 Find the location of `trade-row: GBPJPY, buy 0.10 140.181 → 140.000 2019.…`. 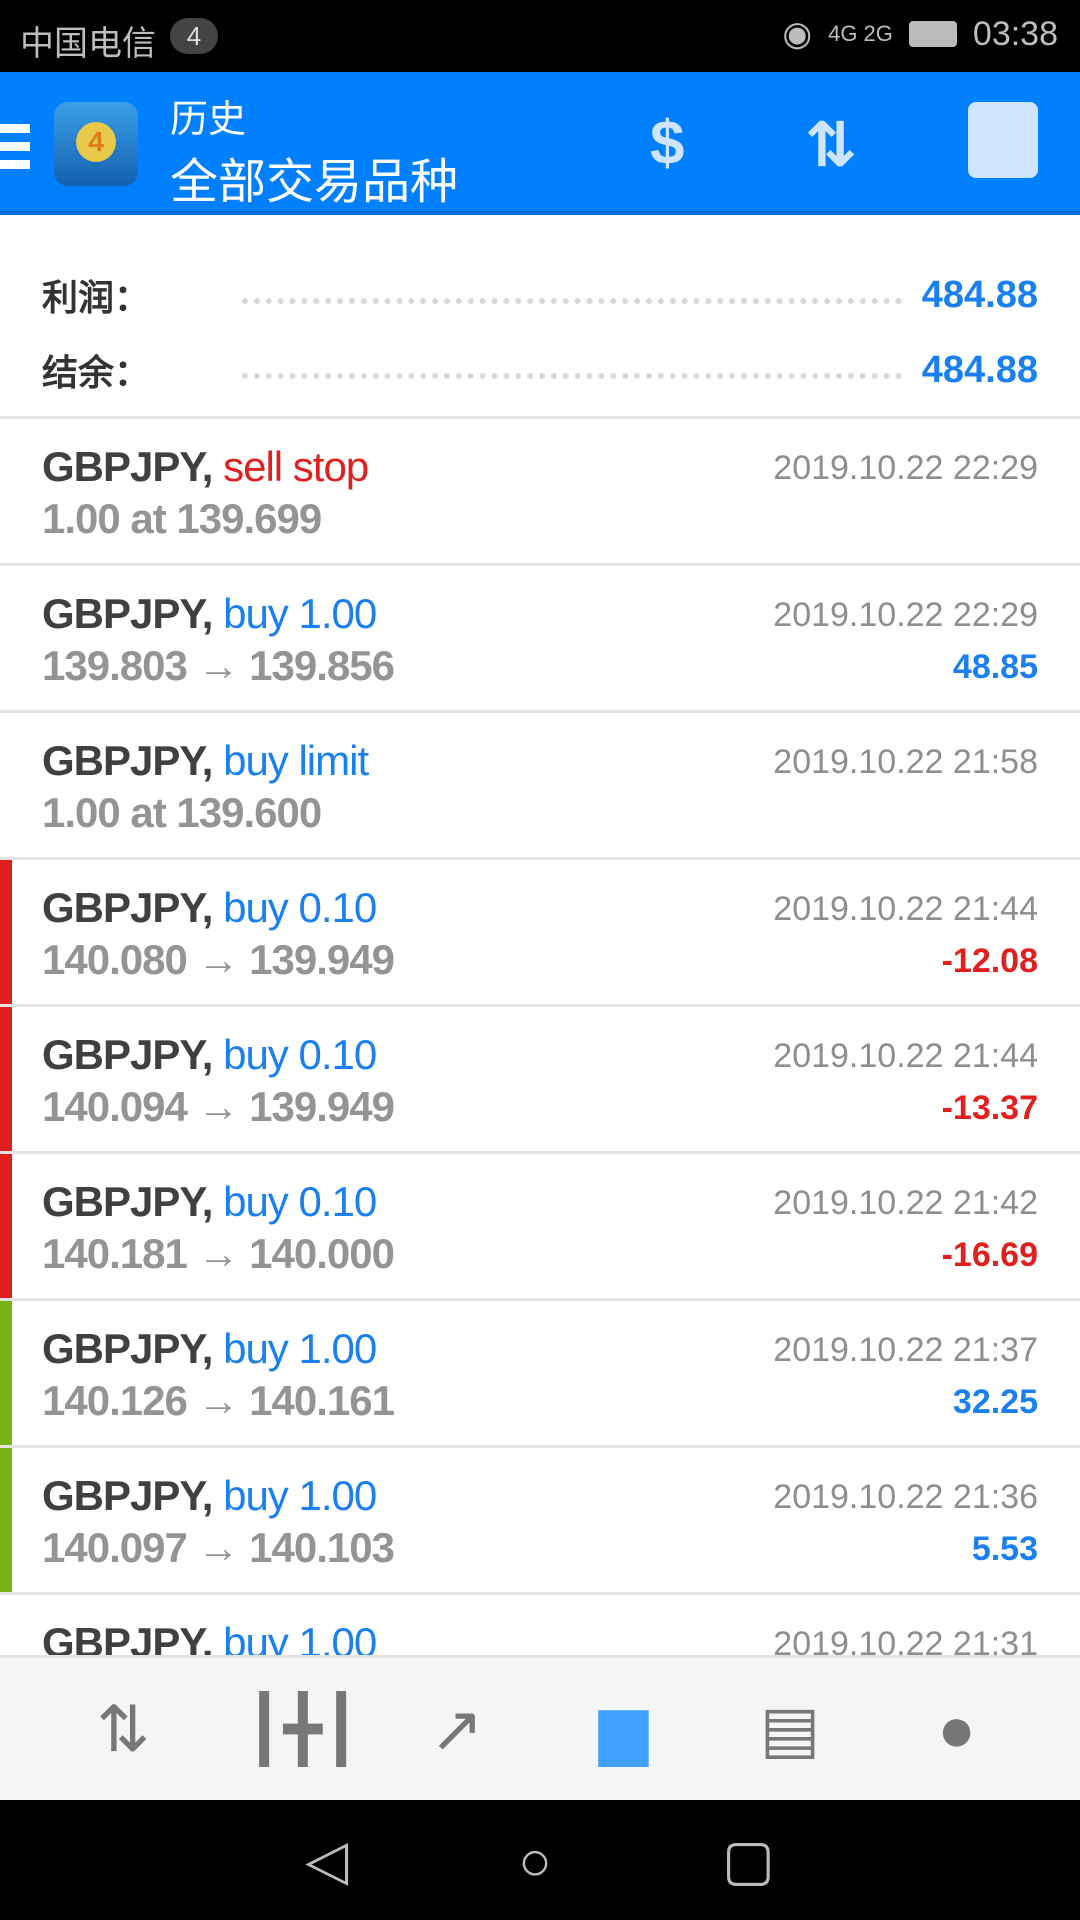

trade-row: GBPJPY, buy 0.10 140.181 → 140.000 2019.… is located at coordinates (540, 1227).